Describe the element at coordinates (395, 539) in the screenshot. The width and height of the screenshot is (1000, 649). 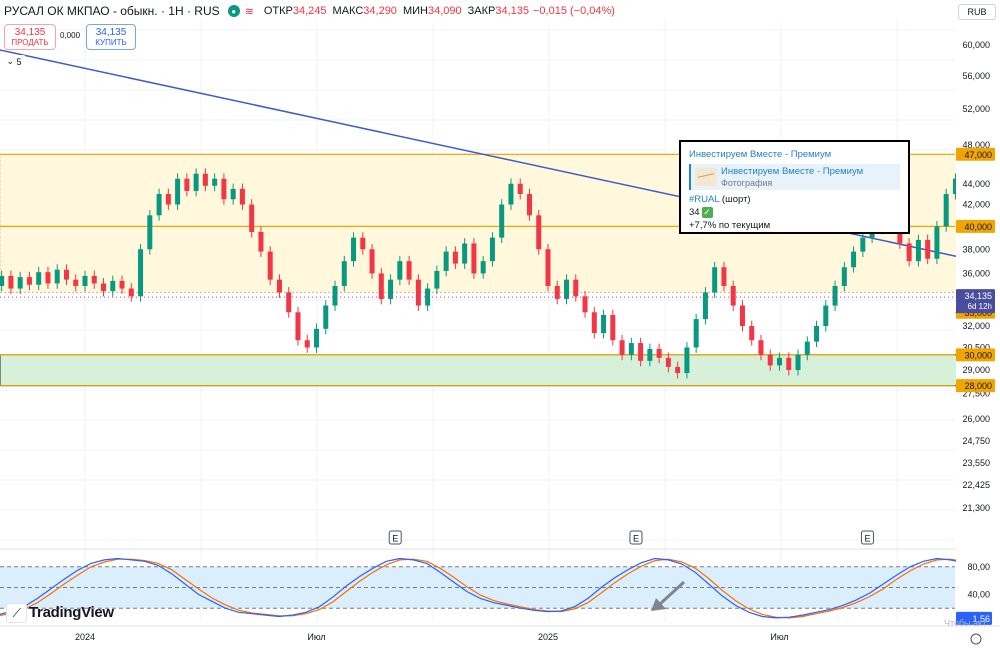
I see `event-marker-label-0: E` at that location.